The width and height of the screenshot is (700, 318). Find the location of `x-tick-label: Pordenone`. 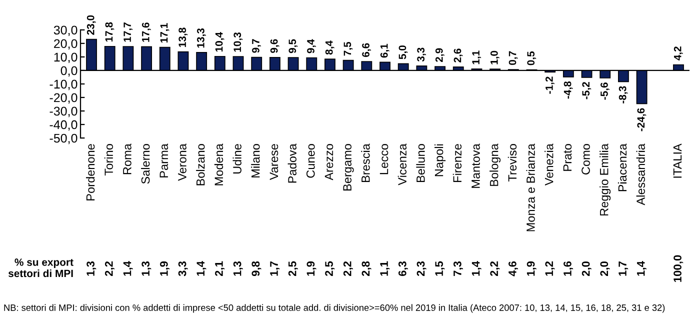

x-tick-label: Pordenone is located at coordinates (90, 172).